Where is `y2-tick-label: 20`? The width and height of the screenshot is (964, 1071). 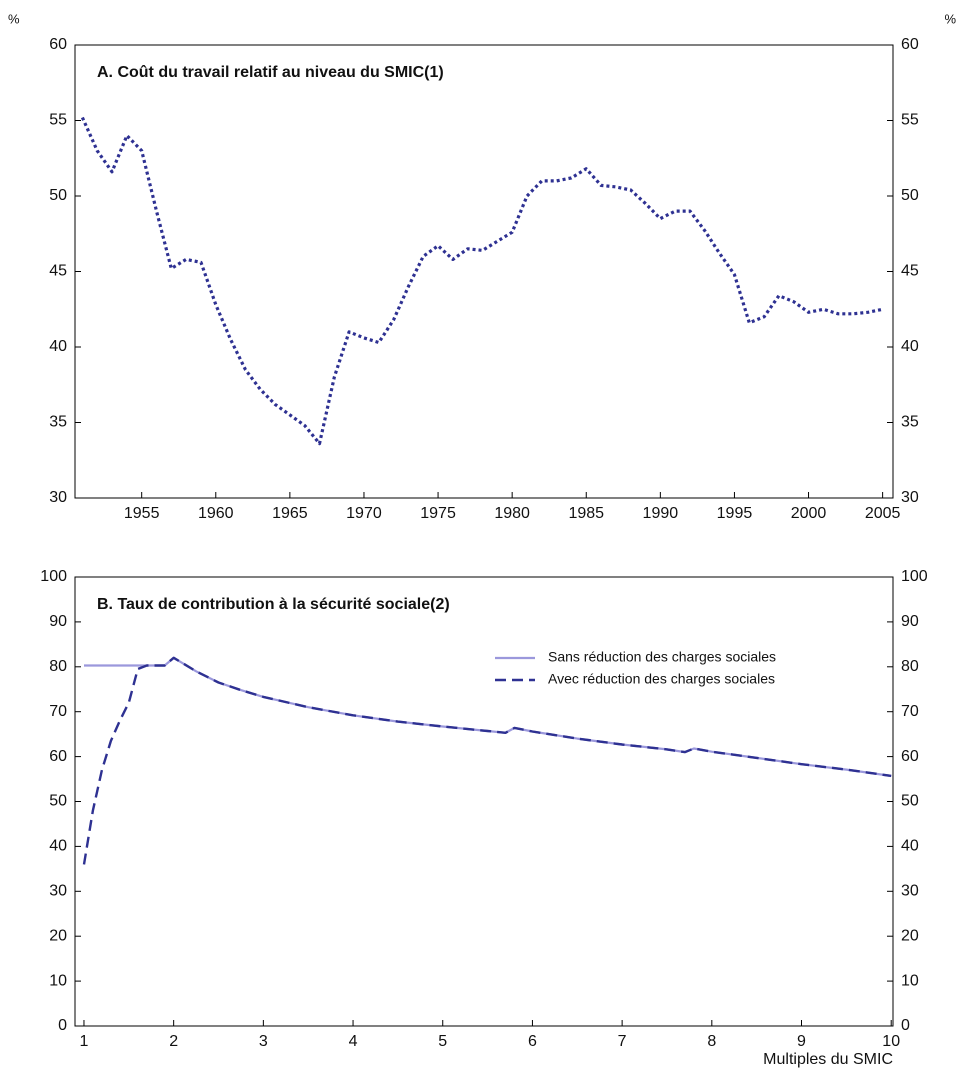 y2-tick-label: 20 is located at coordinates (910, 935).